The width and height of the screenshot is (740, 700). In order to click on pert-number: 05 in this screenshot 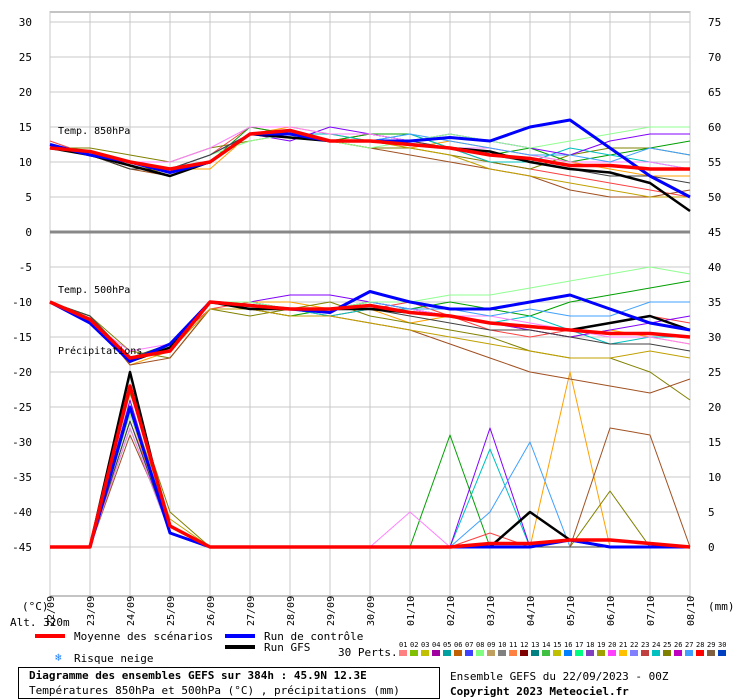, I will do `click(447, 645)`.